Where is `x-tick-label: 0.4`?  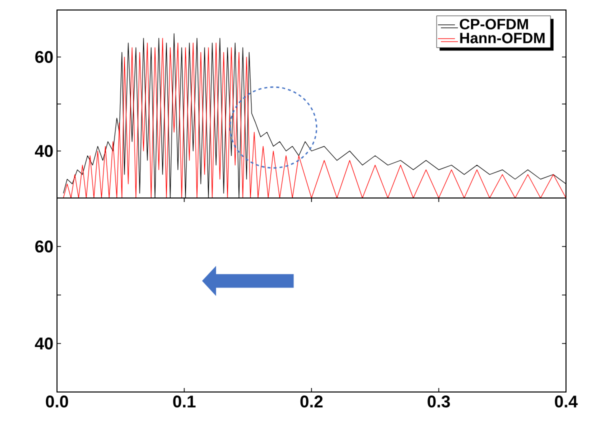 x-tick-label: 0.4 is located at coordinates (566, 402).